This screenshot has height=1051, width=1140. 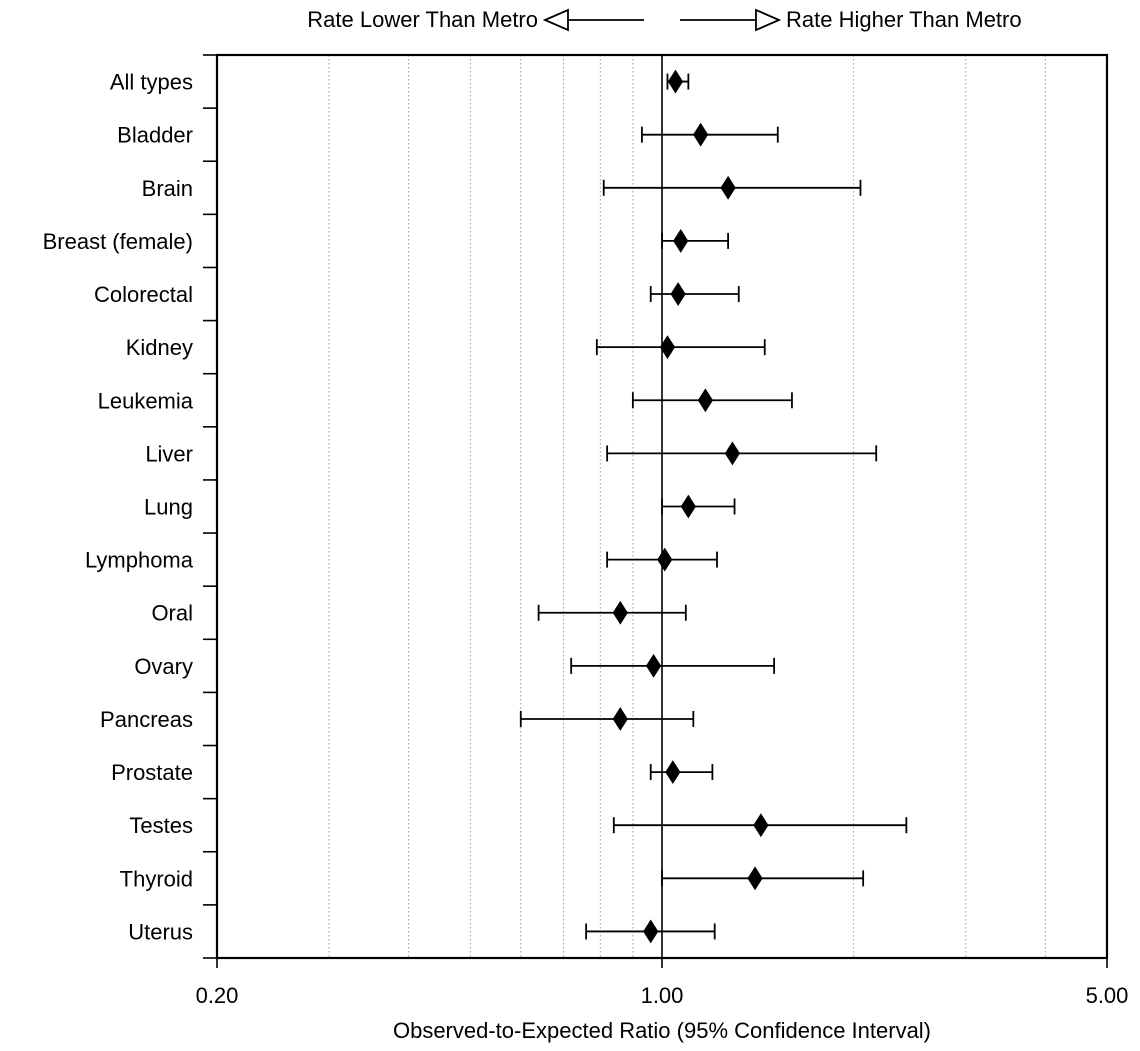 What do you see at coordinates (161, 825) in the screenshot?
I see `category-label: Testes` at bounding box center [161, 825].